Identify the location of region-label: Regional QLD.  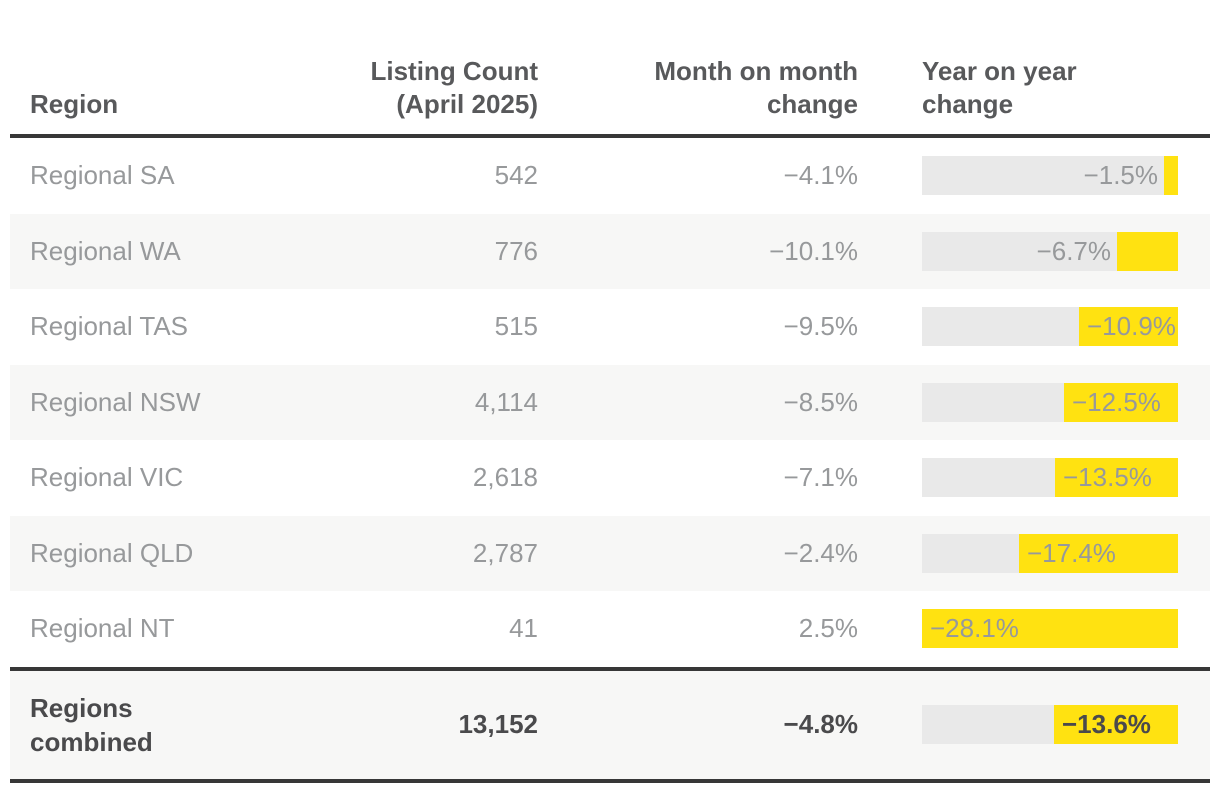
(112, 552).